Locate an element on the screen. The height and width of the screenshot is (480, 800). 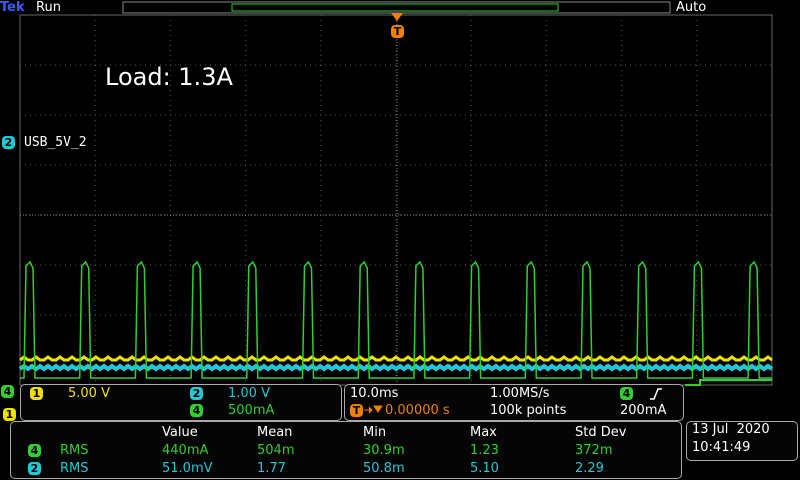
annotation: Load: 1.3A is located at coordinates (169, 77).